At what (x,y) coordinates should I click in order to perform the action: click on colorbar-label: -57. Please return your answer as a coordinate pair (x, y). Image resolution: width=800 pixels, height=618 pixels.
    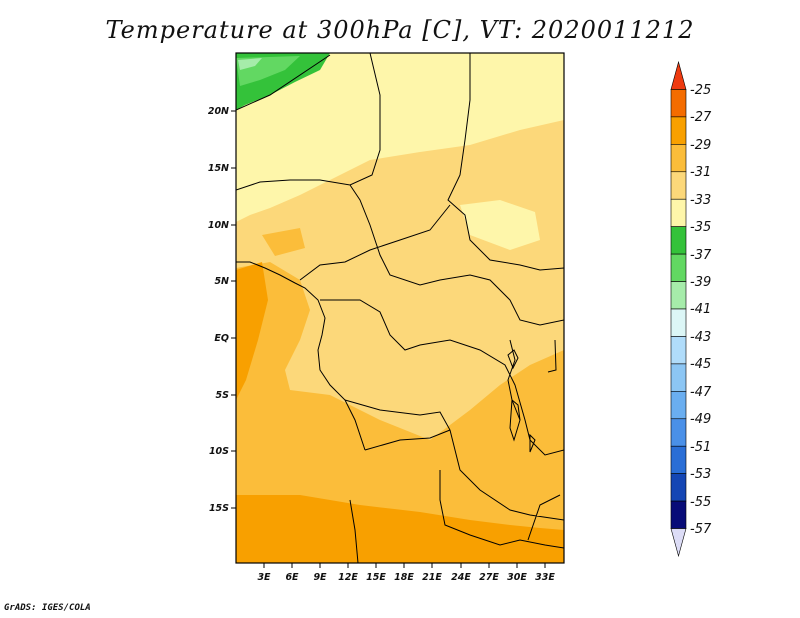
    Looking at the image, I should click on (701, 529).